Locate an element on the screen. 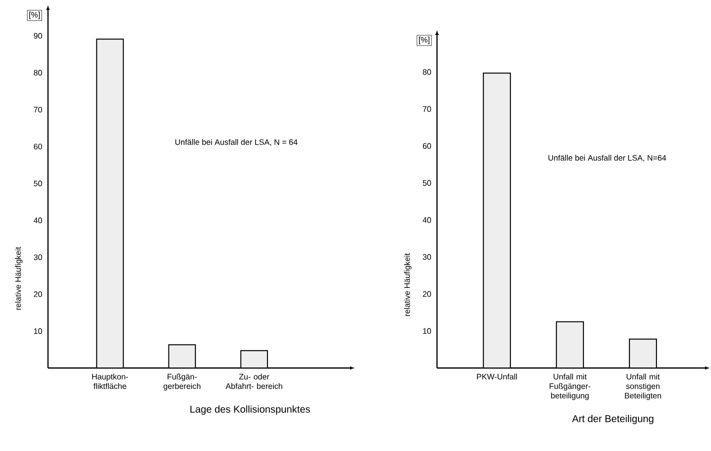 The height and width of the screenshot is (451, 711). x-axis-title: Art der Beteiligung is located at coordinates (613, 419).